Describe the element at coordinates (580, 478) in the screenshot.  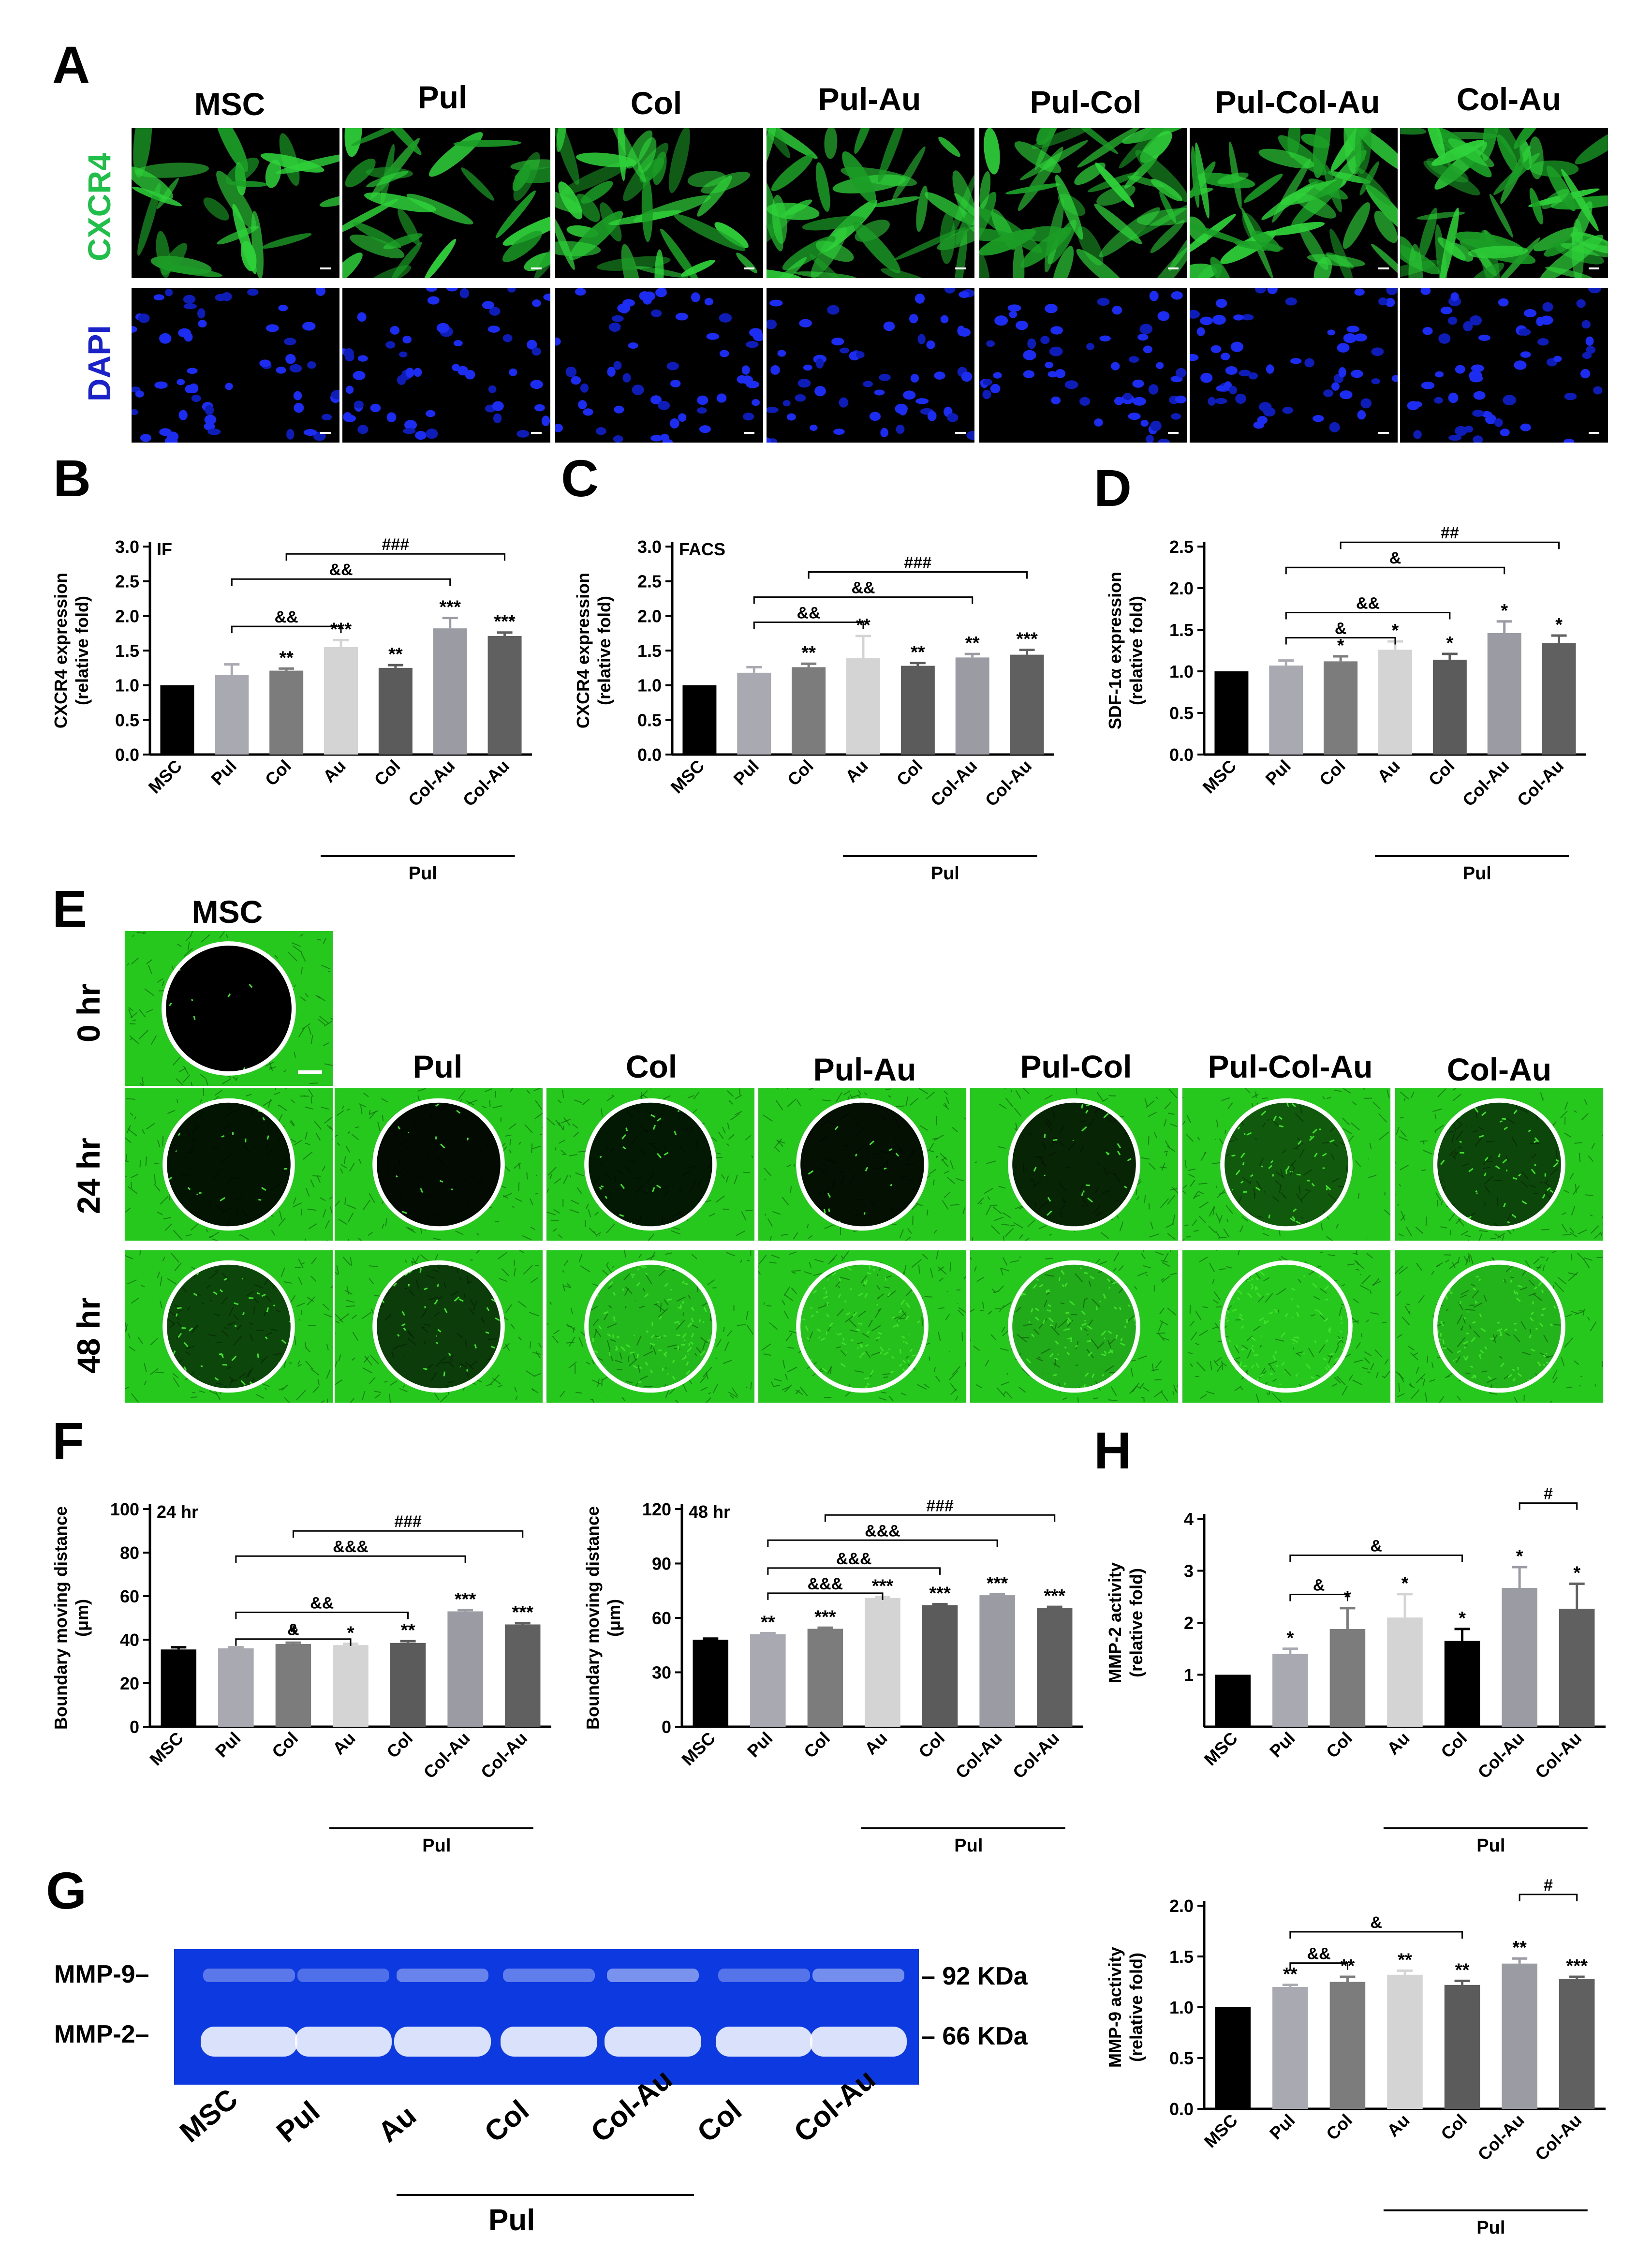
I see `panel-letter-c: C` at that location.